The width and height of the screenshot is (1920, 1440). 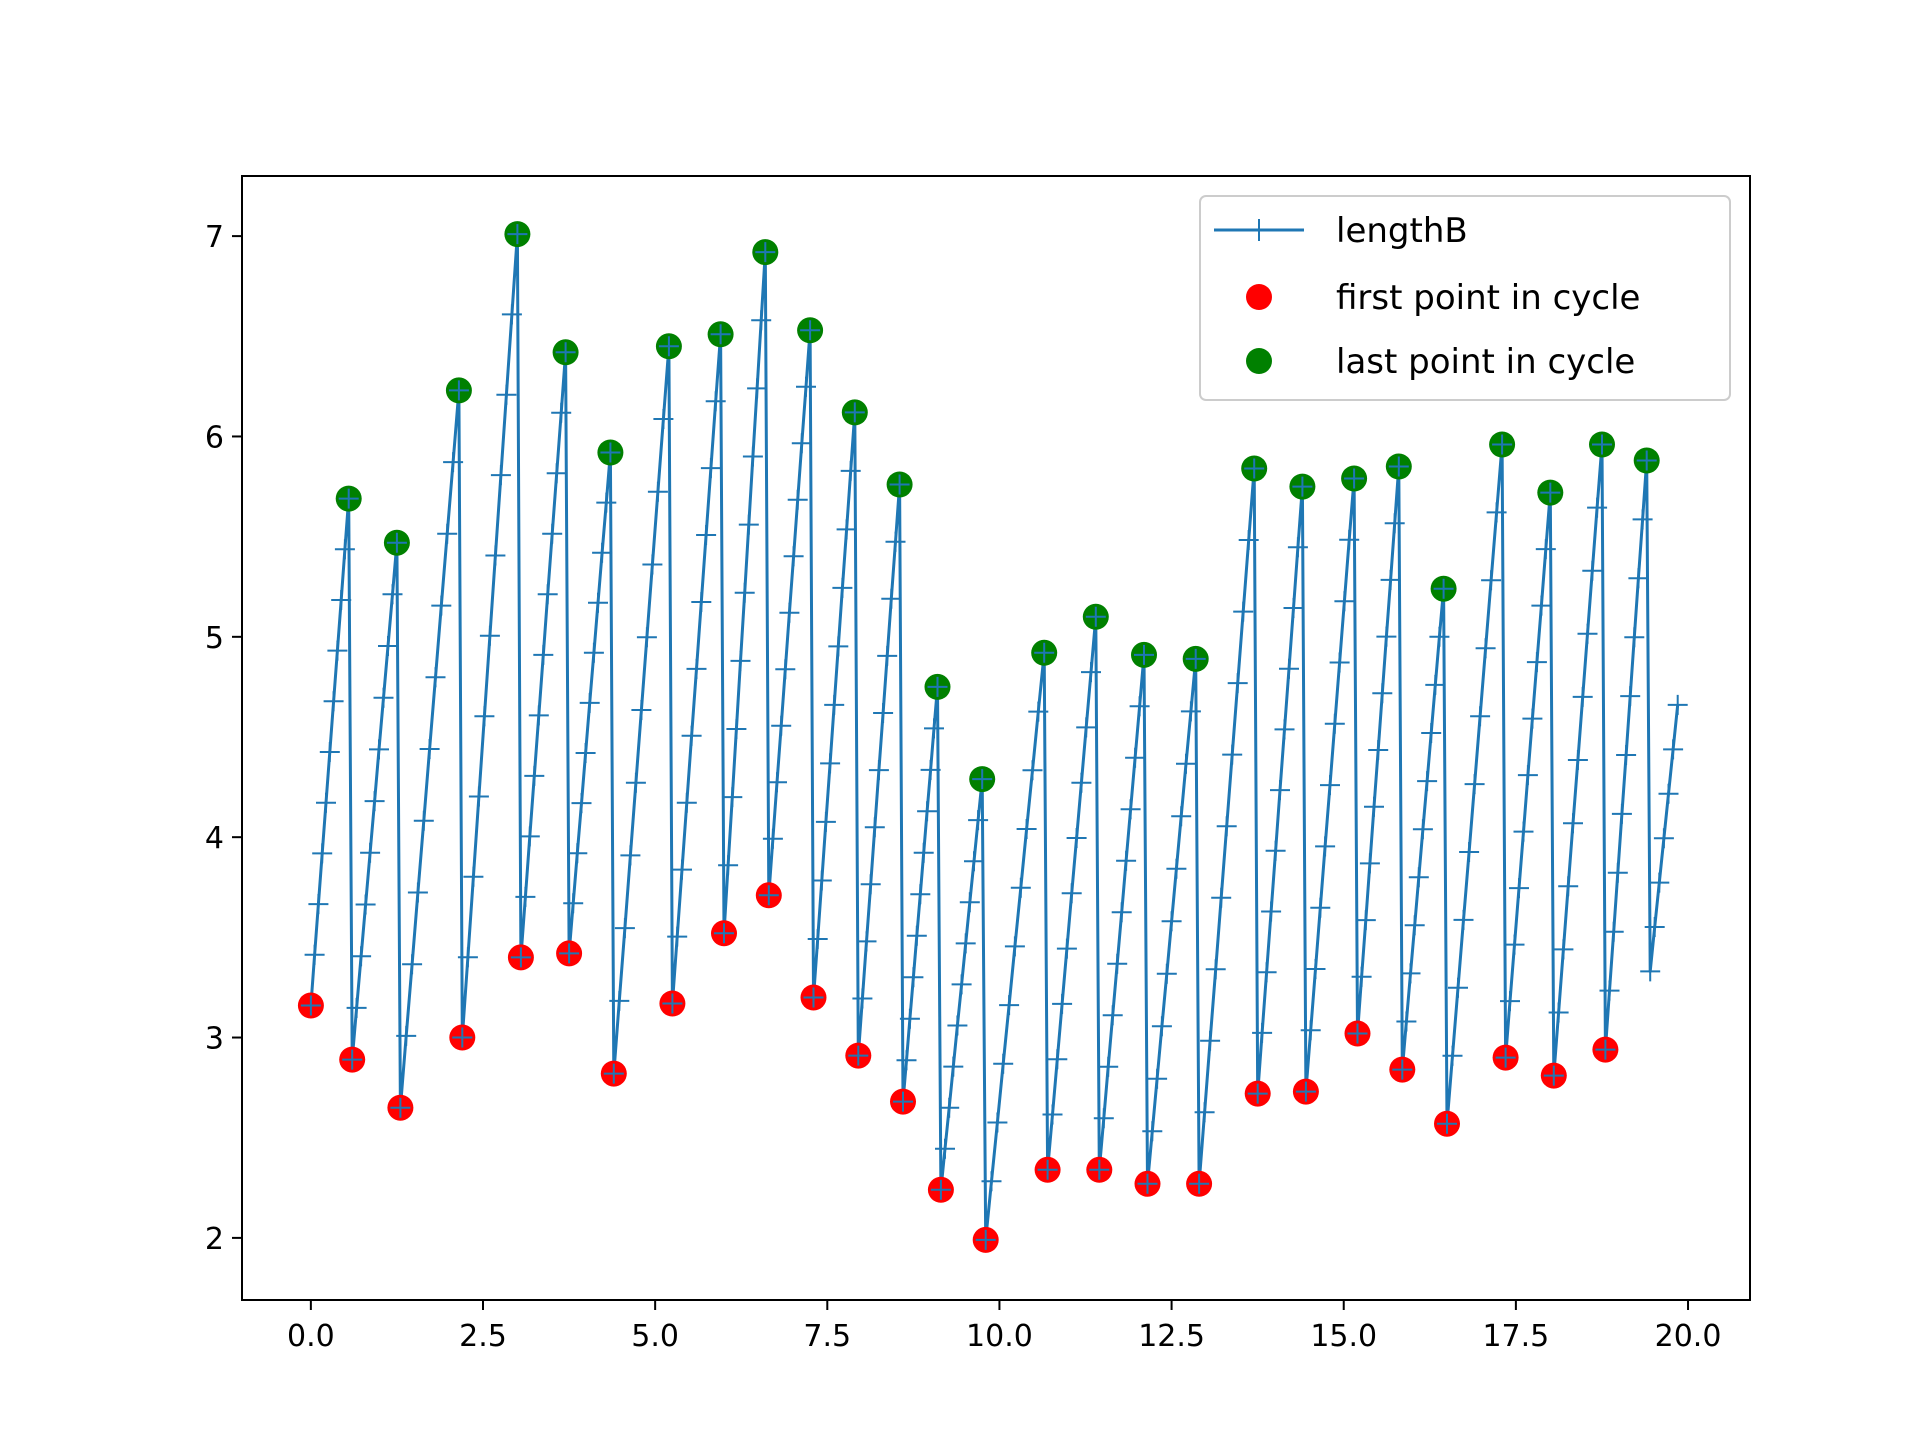 What do you see at coordinates (214, 838) in the screenshot?
I see `y-tick-label: 4` at bounding box center [214, 838].